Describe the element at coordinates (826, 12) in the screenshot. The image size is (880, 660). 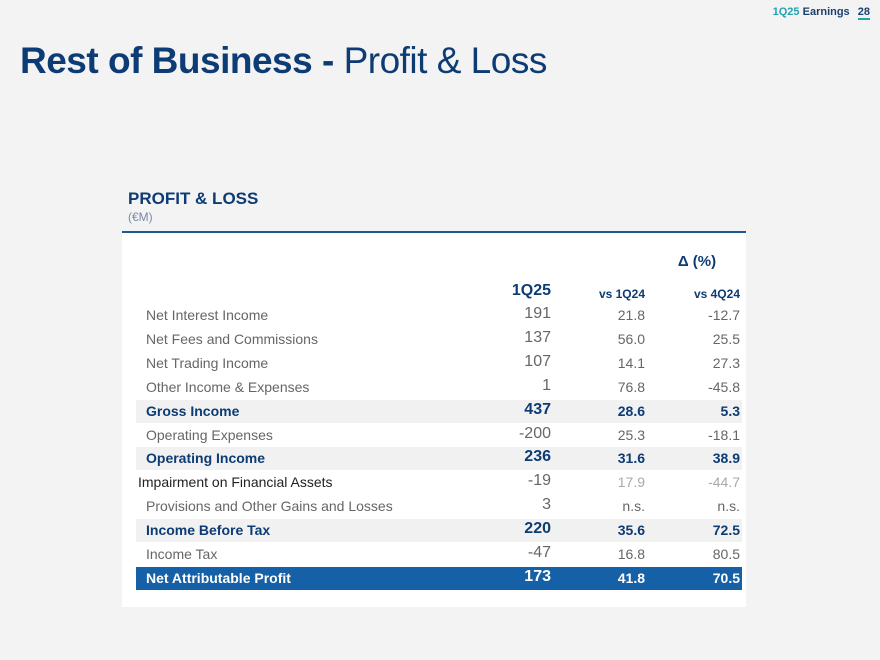
I see `header-label: Earnings` at that location.